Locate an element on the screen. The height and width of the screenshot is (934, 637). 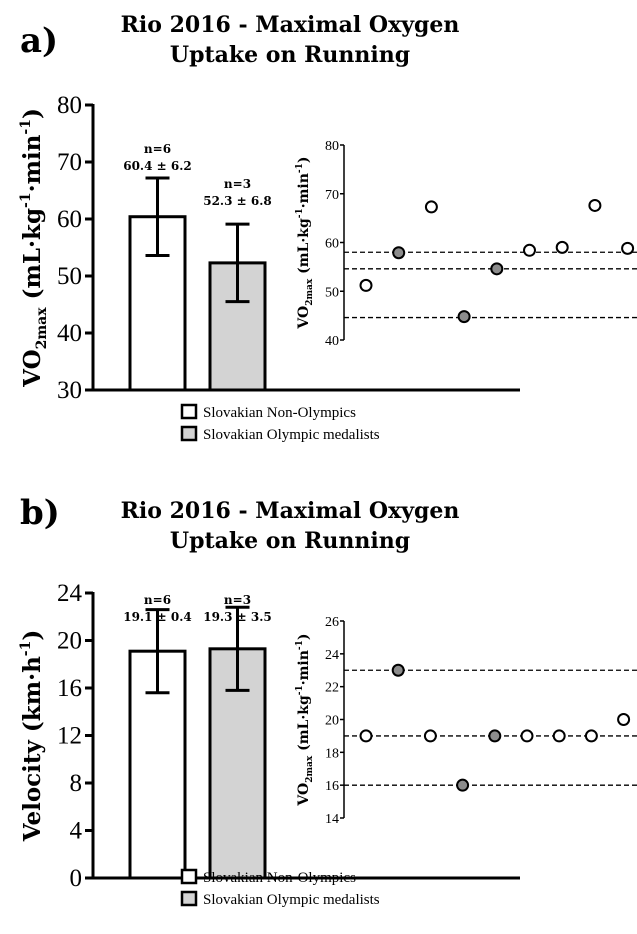
panel-letter: b) is located at coordinates (40, 513).